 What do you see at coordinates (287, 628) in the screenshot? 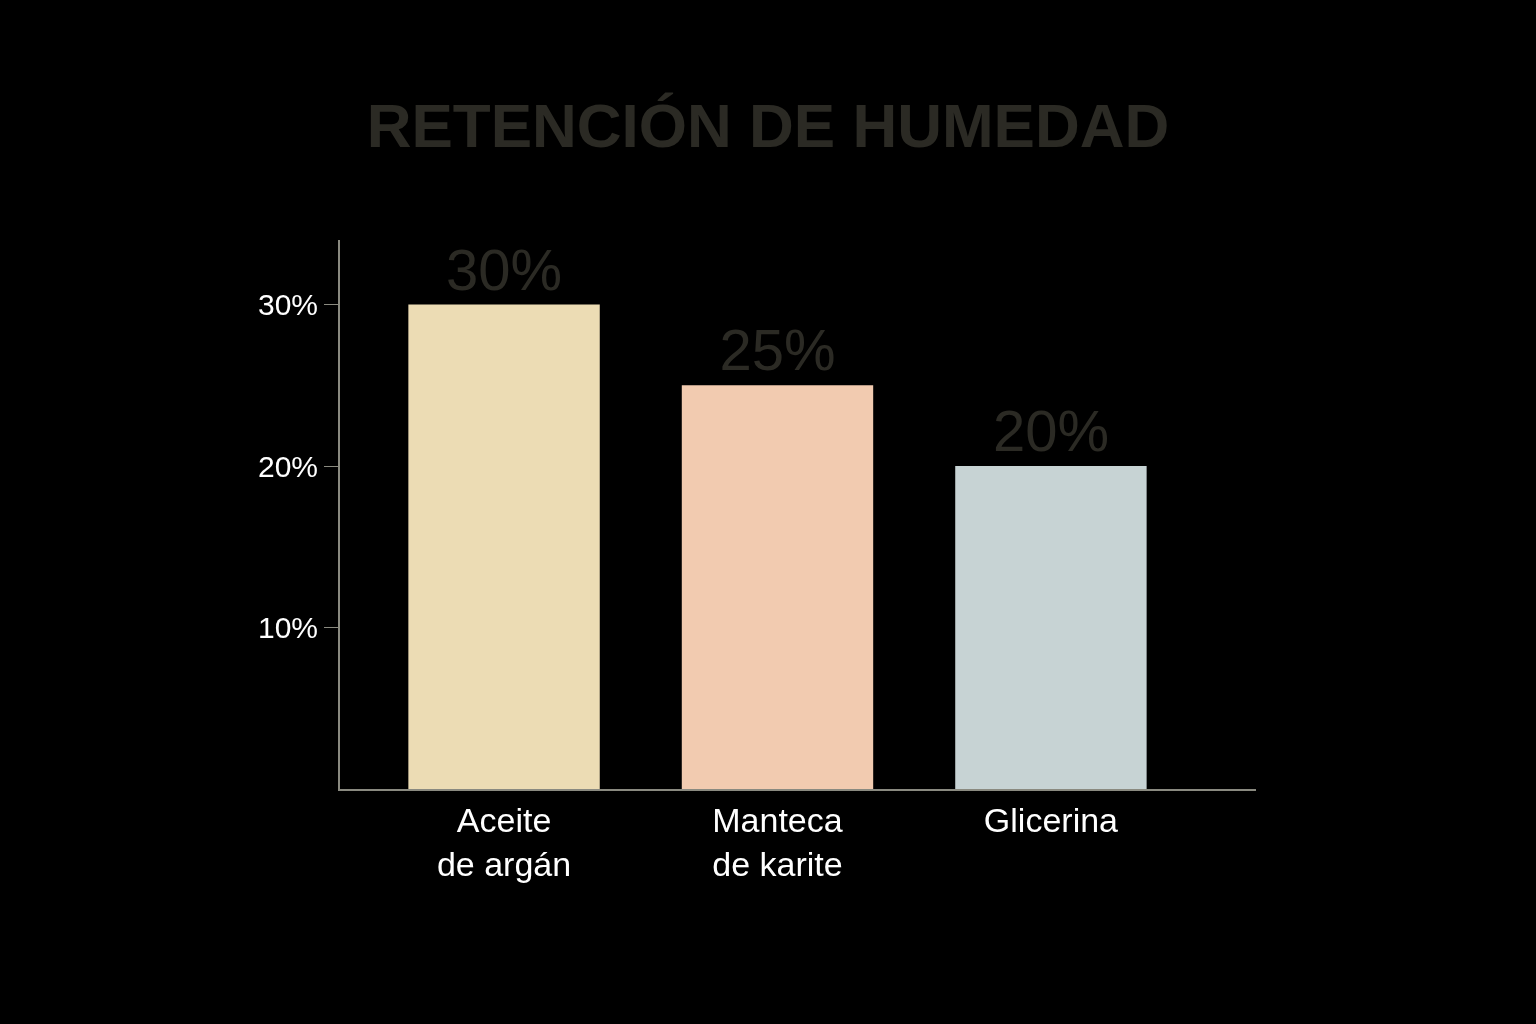
I see `y-tick-label: 10%` at bounding box center [287, 628].